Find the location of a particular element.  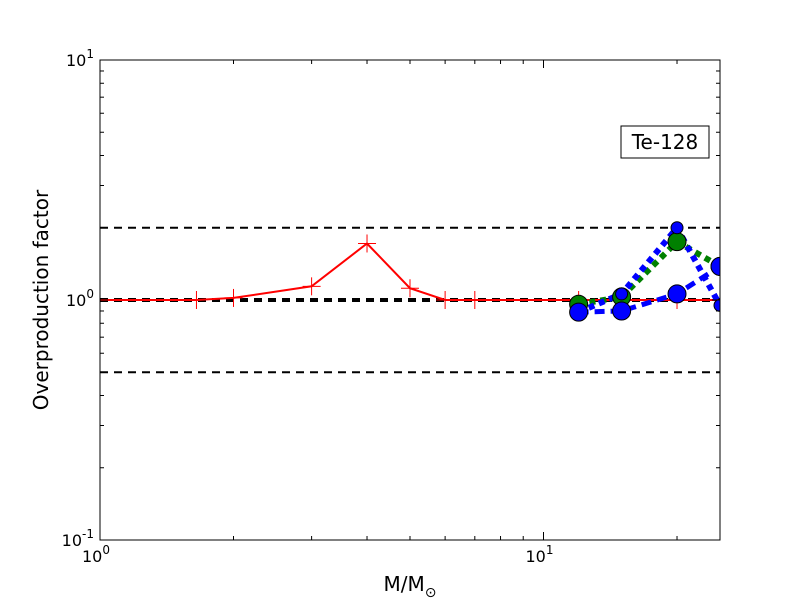

y-tick-label-exp: 0 is located at coordinates (90, 294).